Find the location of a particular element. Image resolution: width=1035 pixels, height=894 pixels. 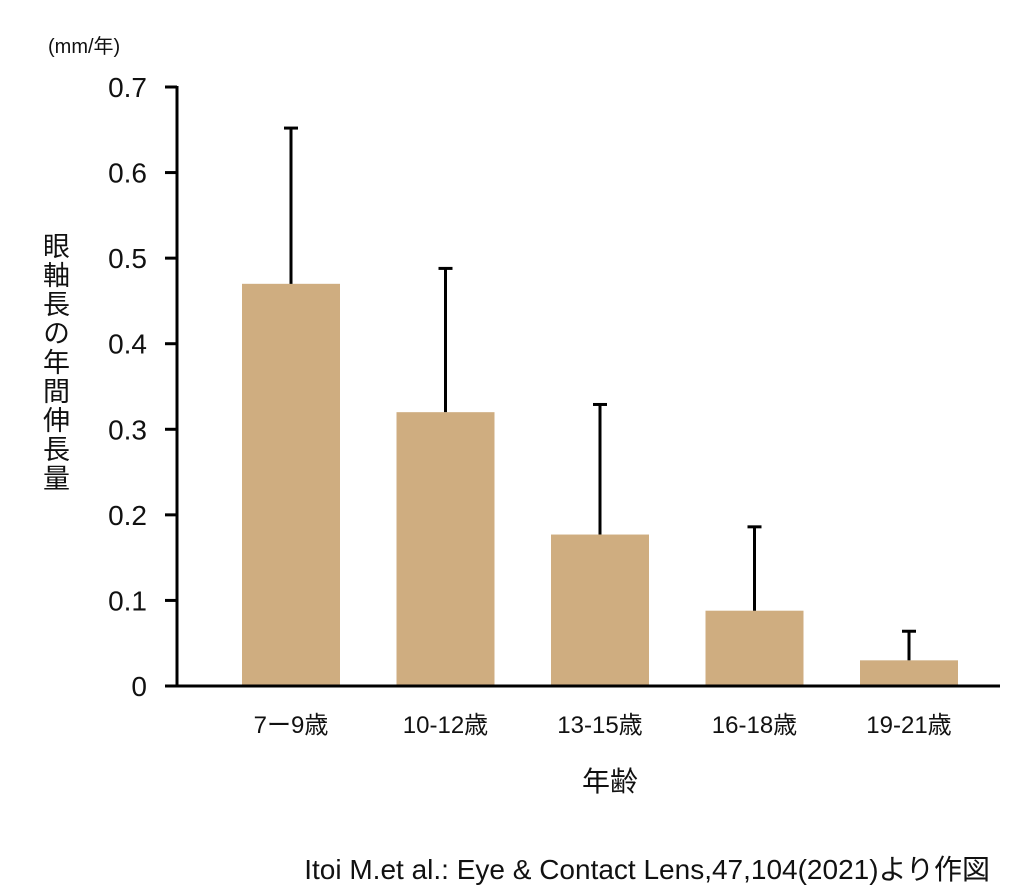

x-tick-label: 10-12歳 is located at coordinates (445, 725).